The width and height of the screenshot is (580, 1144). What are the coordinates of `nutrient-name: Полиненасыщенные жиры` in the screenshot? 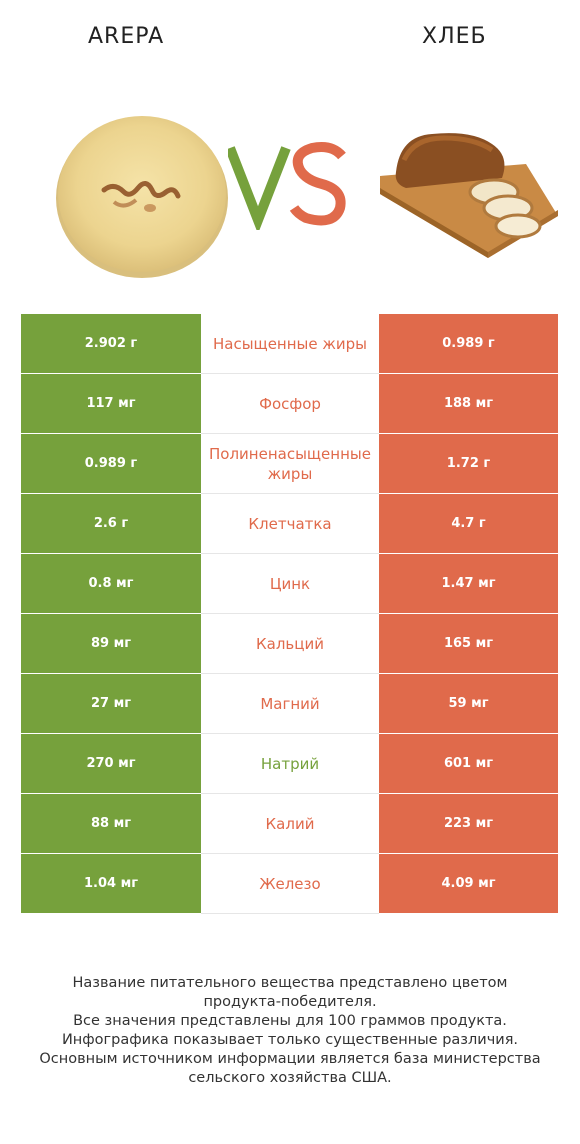 It's located at (290, 463).